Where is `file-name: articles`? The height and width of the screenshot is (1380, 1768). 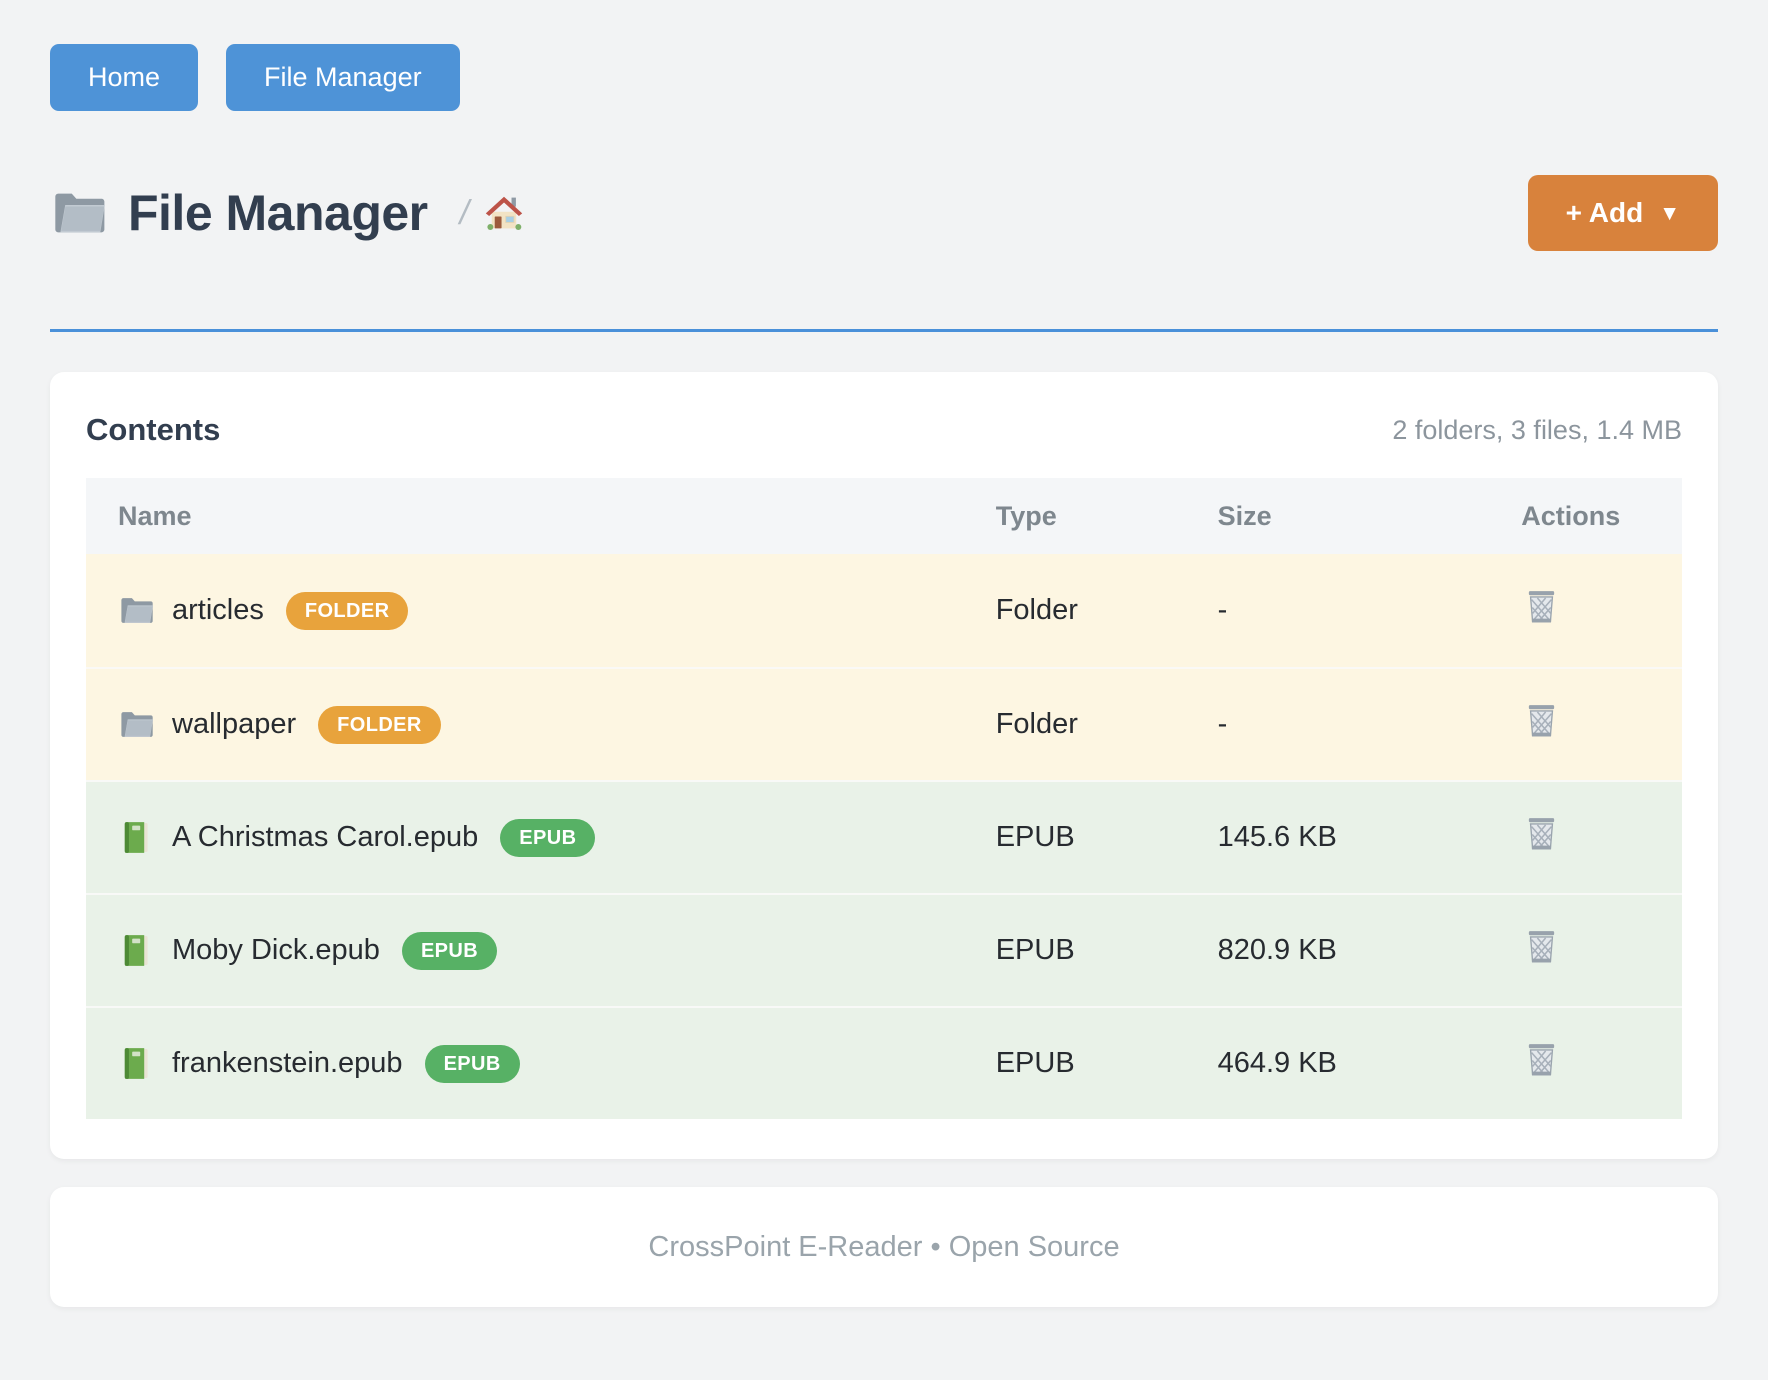
file-name: articles is located at coordinates (218, 610).